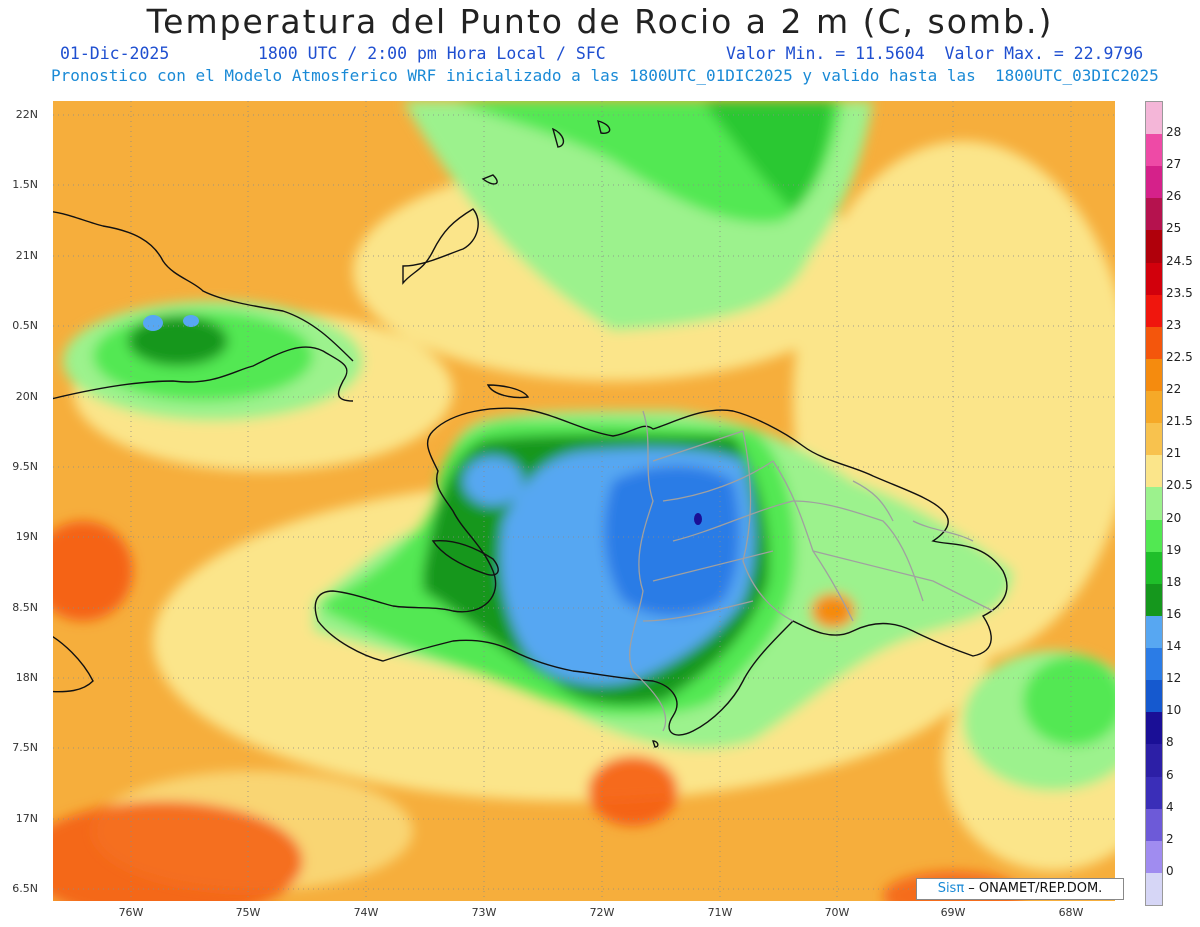 This screenshot has height=927, width=1200. What do you see at coordinates (1071, 912) in the screenshot?
I see `lon-label-68w: 68W` at bounding box center [1071, 912].